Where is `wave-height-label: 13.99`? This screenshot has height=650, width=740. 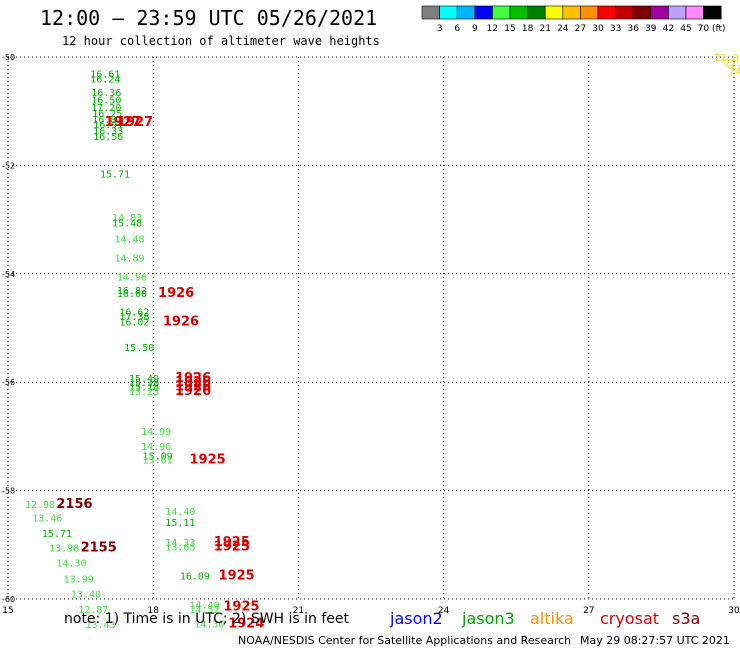 wave-height-label: 13.99 is located at coordinates (79, 579).